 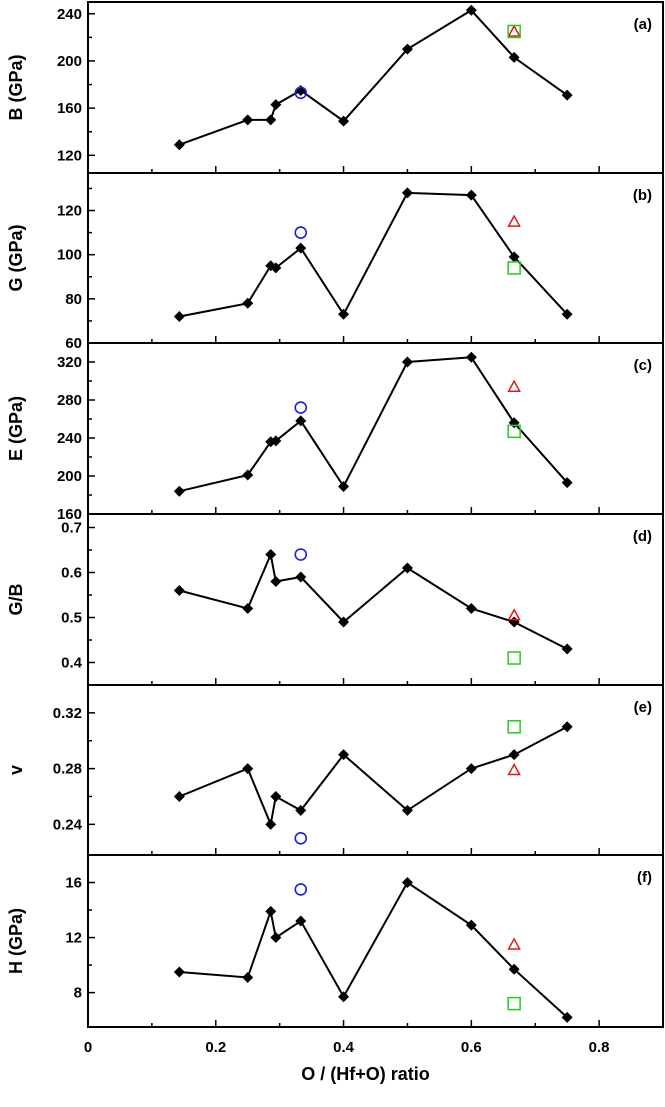 I want to click on y-tick-label: 12, so click(x=73, y=938).